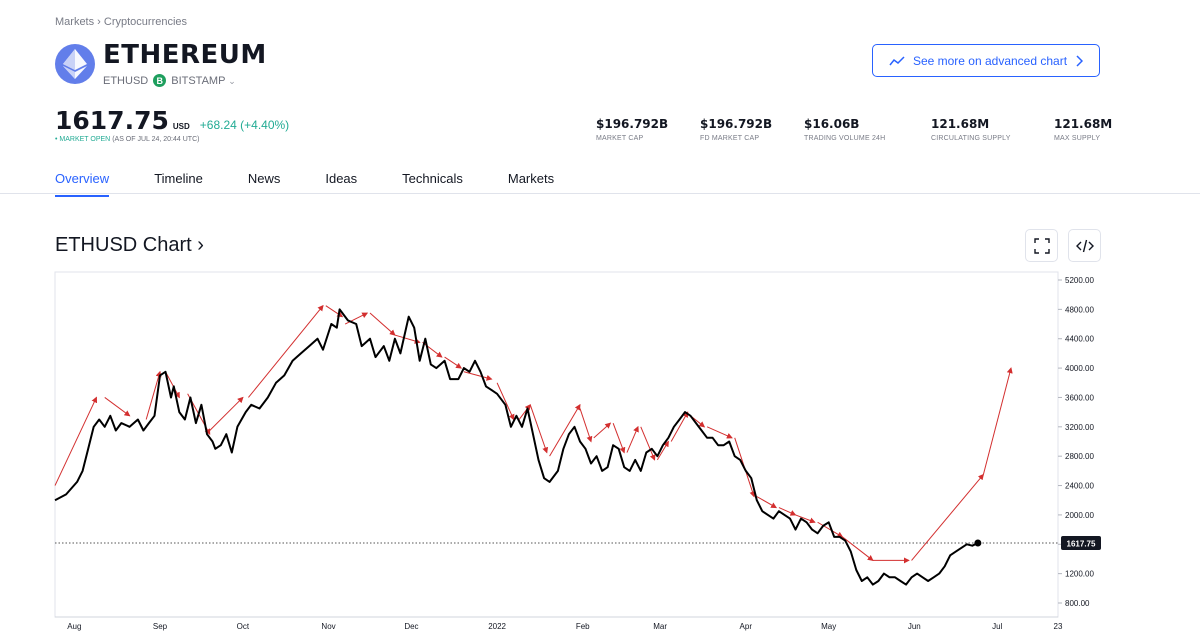  What do you see at coordinates (75, 64) in the screenshot?
I see `ethereum-logo-icon` at bounding box center [75, 64].